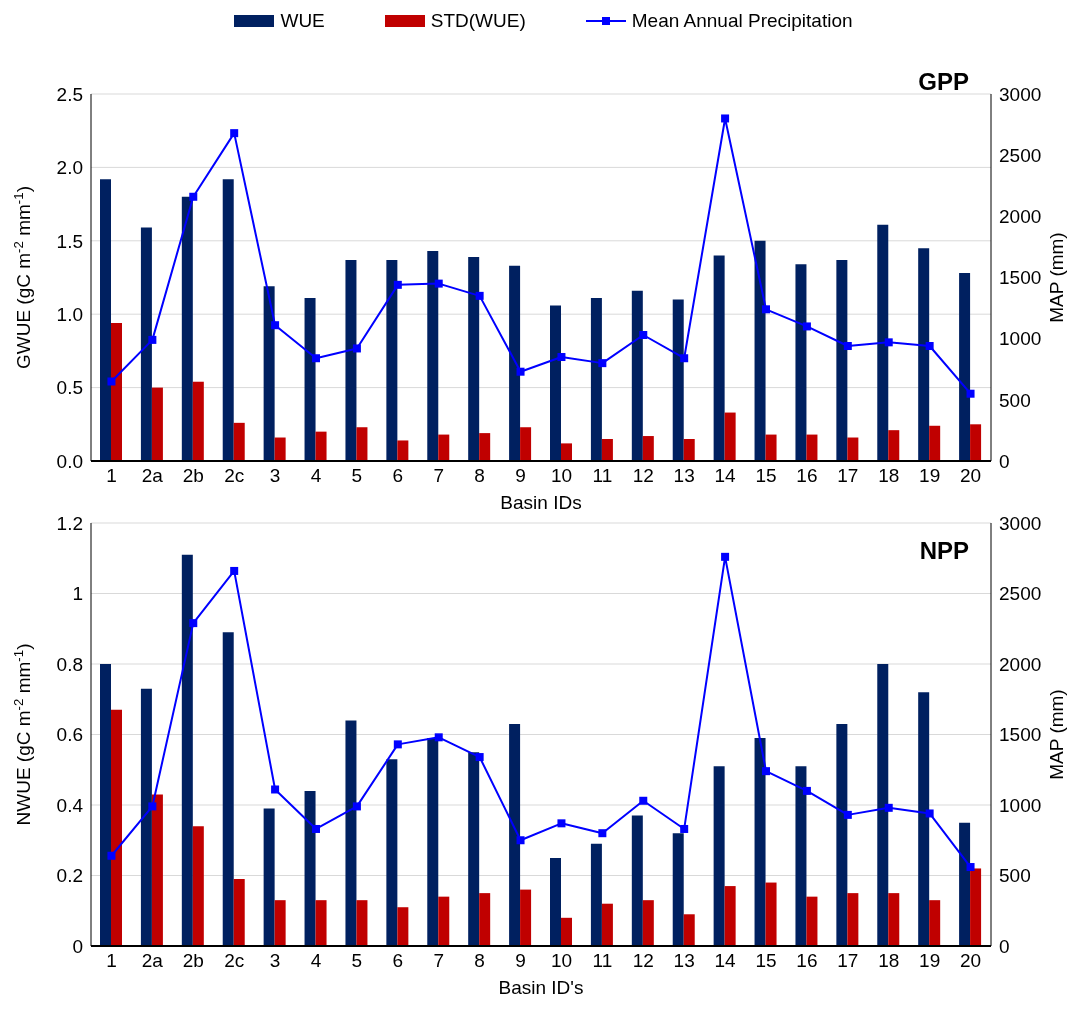 The image size is (1089, 1014). Describe the element at coordinates (69, 735) in the screenshot. I see `y-tick-label: 0.6` at that location.